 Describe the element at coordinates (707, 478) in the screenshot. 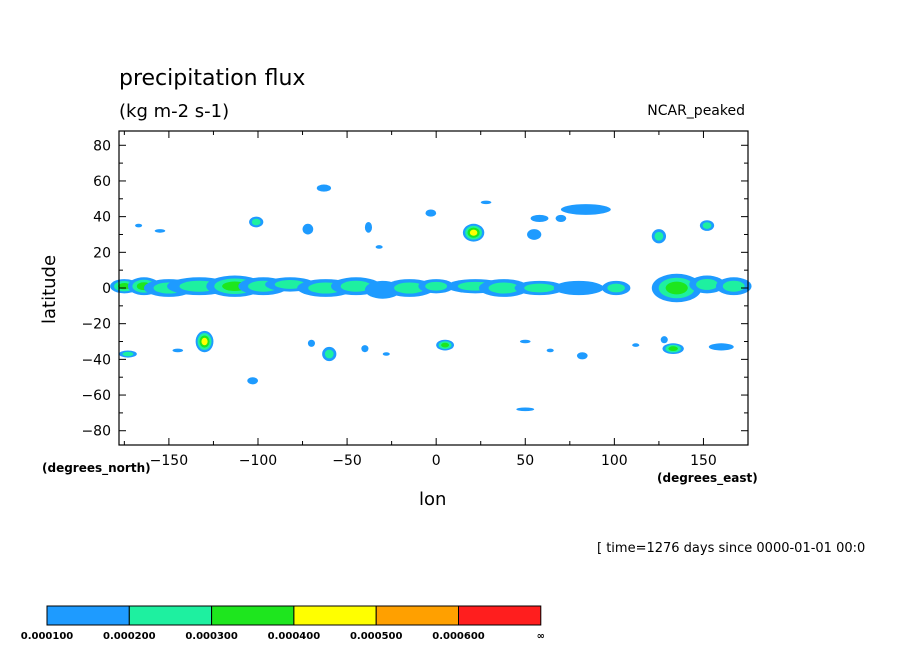

I see `x-units-note: (degrees_east)` at that location.